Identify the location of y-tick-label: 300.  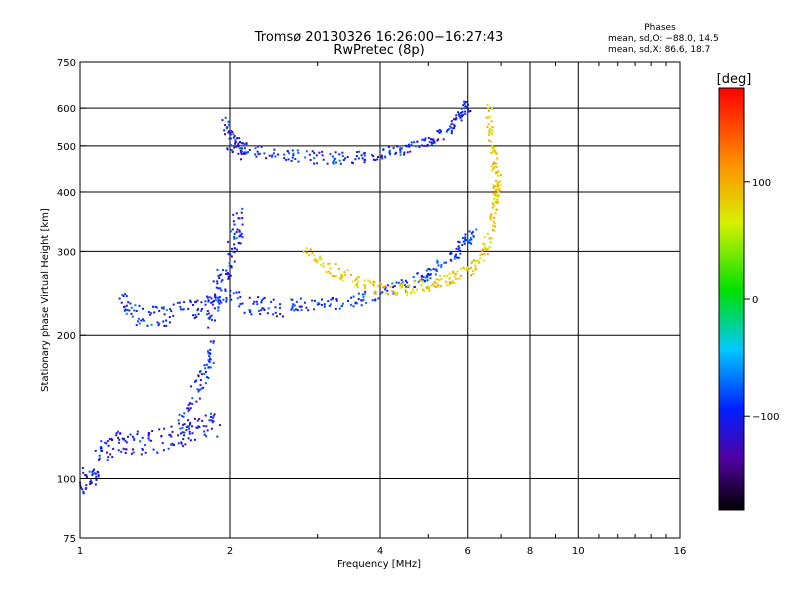
(66, 252).